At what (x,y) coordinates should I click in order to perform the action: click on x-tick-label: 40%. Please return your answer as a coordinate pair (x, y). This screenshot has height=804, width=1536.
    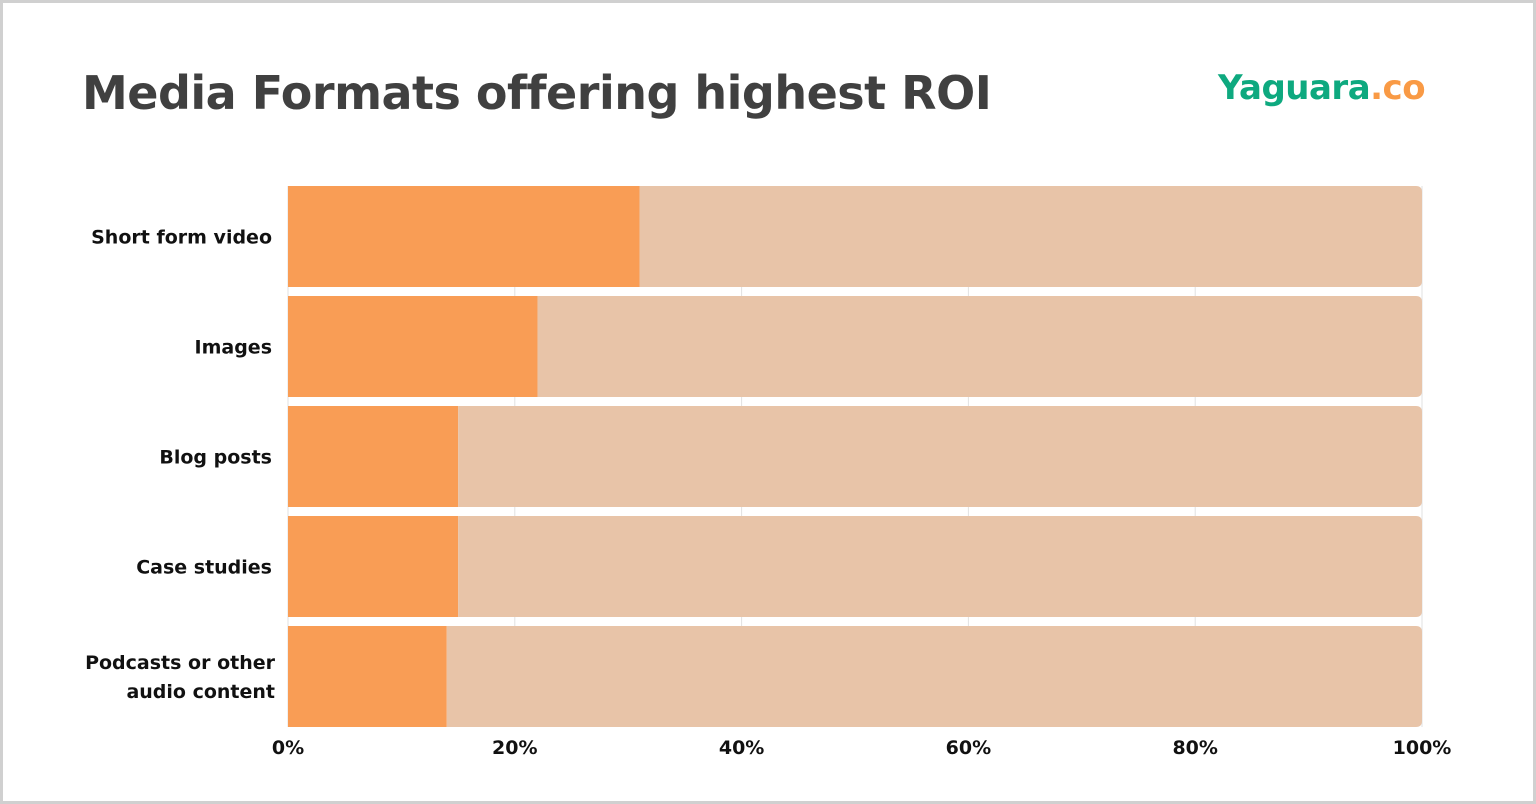
    Looking at the image, I should click on (741, 748).